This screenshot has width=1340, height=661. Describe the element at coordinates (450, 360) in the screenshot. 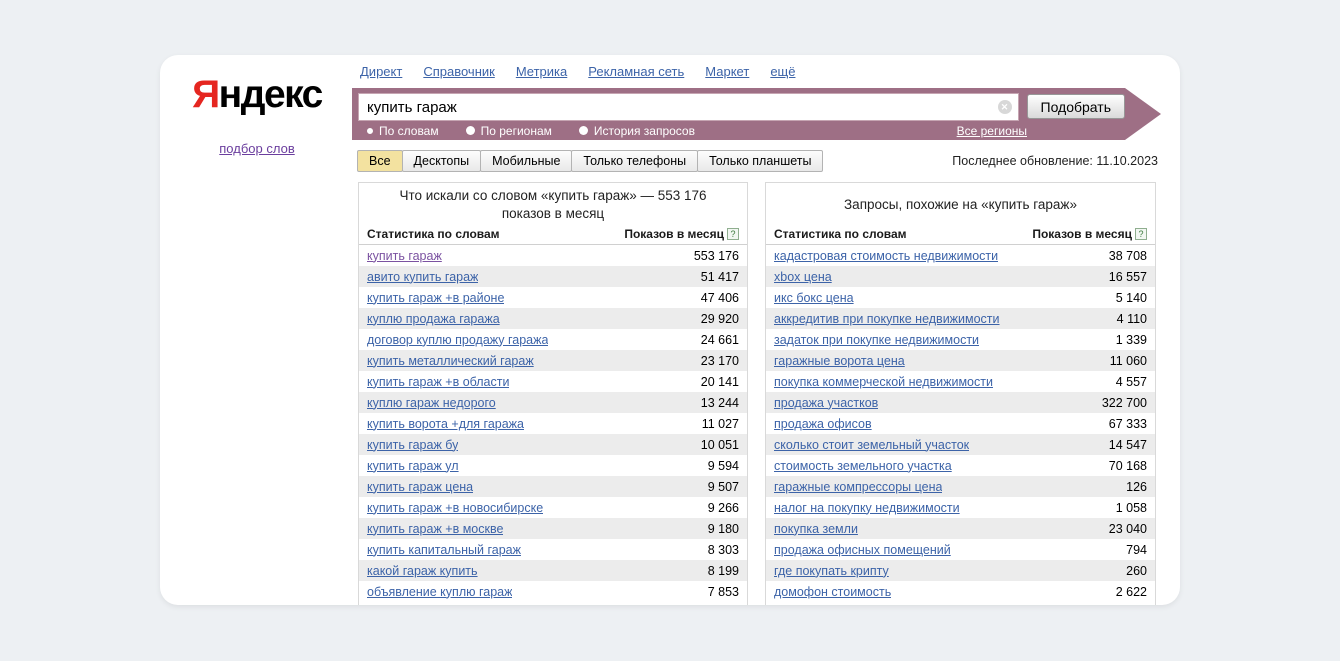

I see `keyword-link: купить металлический гараж` at that location.